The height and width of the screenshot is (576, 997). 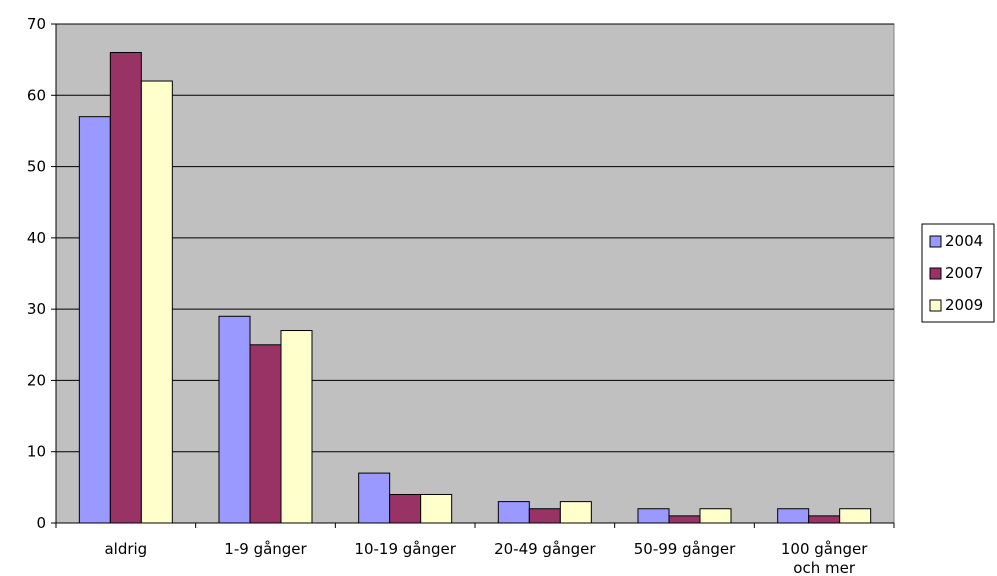 What do you see at coordinates (935, 305) in the screenshot?
I see `legend-swatch-2009` at bounding box center [935, 305].